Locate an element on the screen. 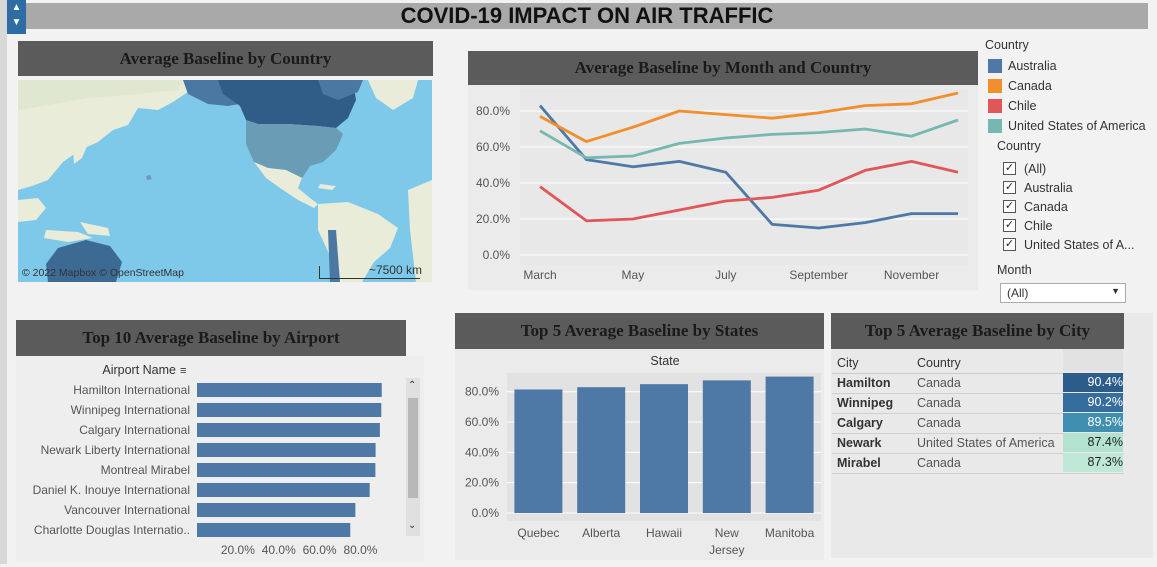 This screenshot has width=1157, height=567. x-tick-label: July is located at coordinates (725, 275).